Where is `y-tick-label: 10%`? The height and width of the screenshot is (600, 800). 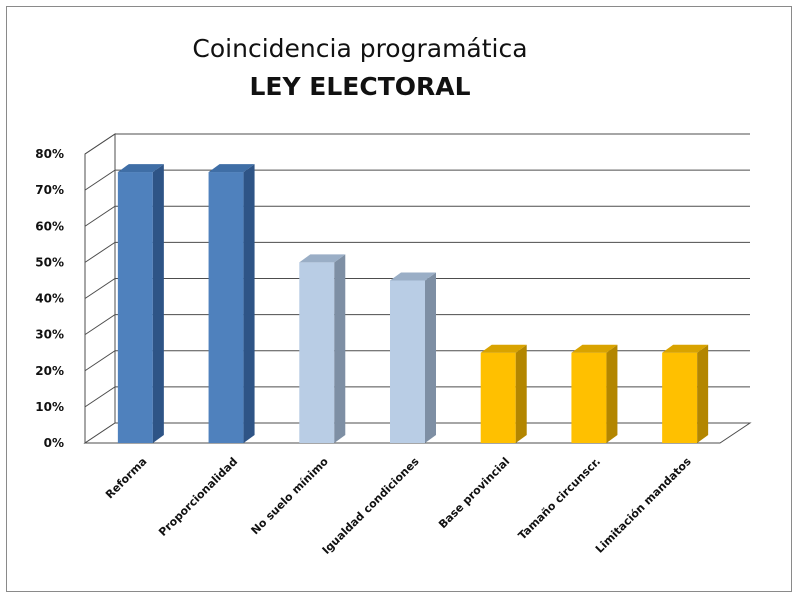 y-tick-label: 10% is located at coordinates (49, 407).